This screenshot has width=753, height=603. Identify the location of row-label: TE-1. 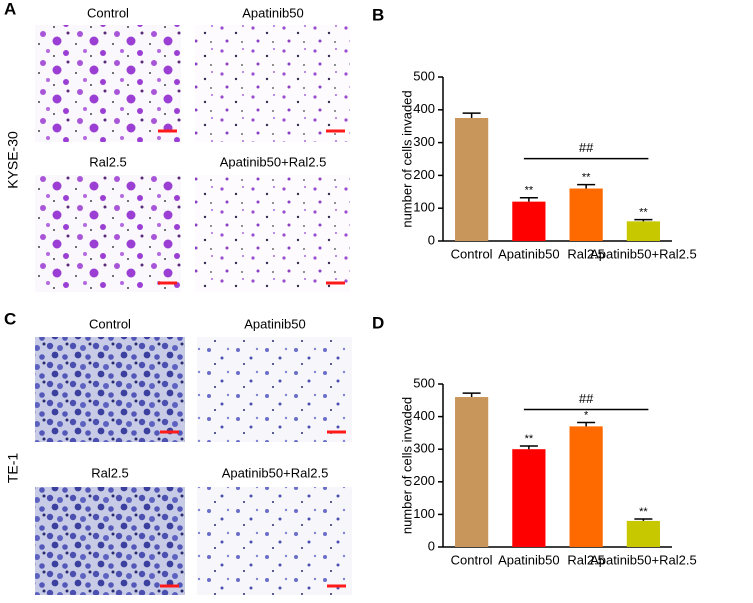
(13, 468).